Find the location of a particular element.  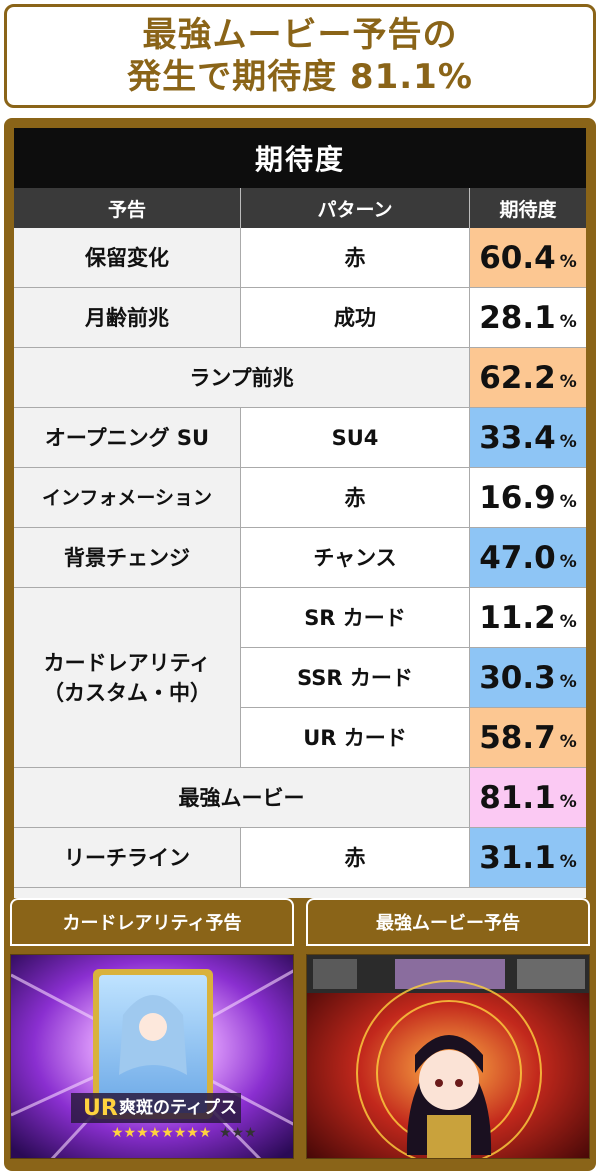

row-label: インフォメーション is located at coordinates (127, 498).